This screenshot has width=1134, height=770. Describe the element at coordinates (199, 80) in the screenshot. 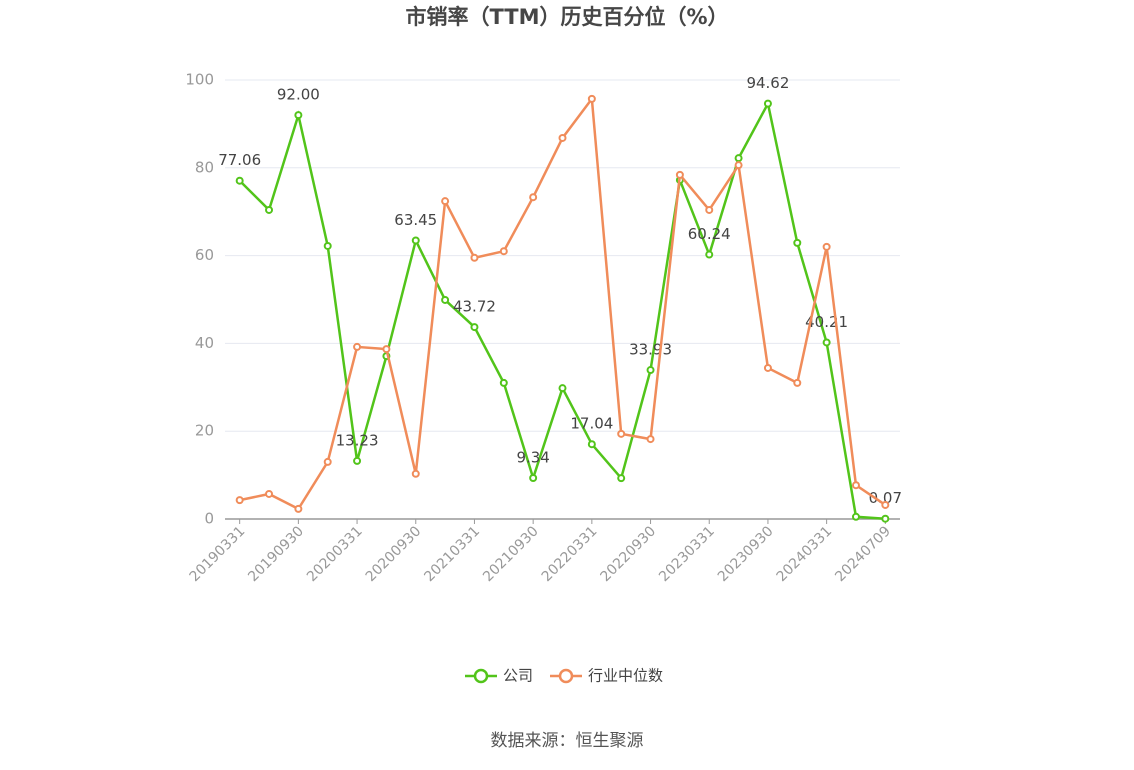

I see `y-tick-label: 100` at that location.